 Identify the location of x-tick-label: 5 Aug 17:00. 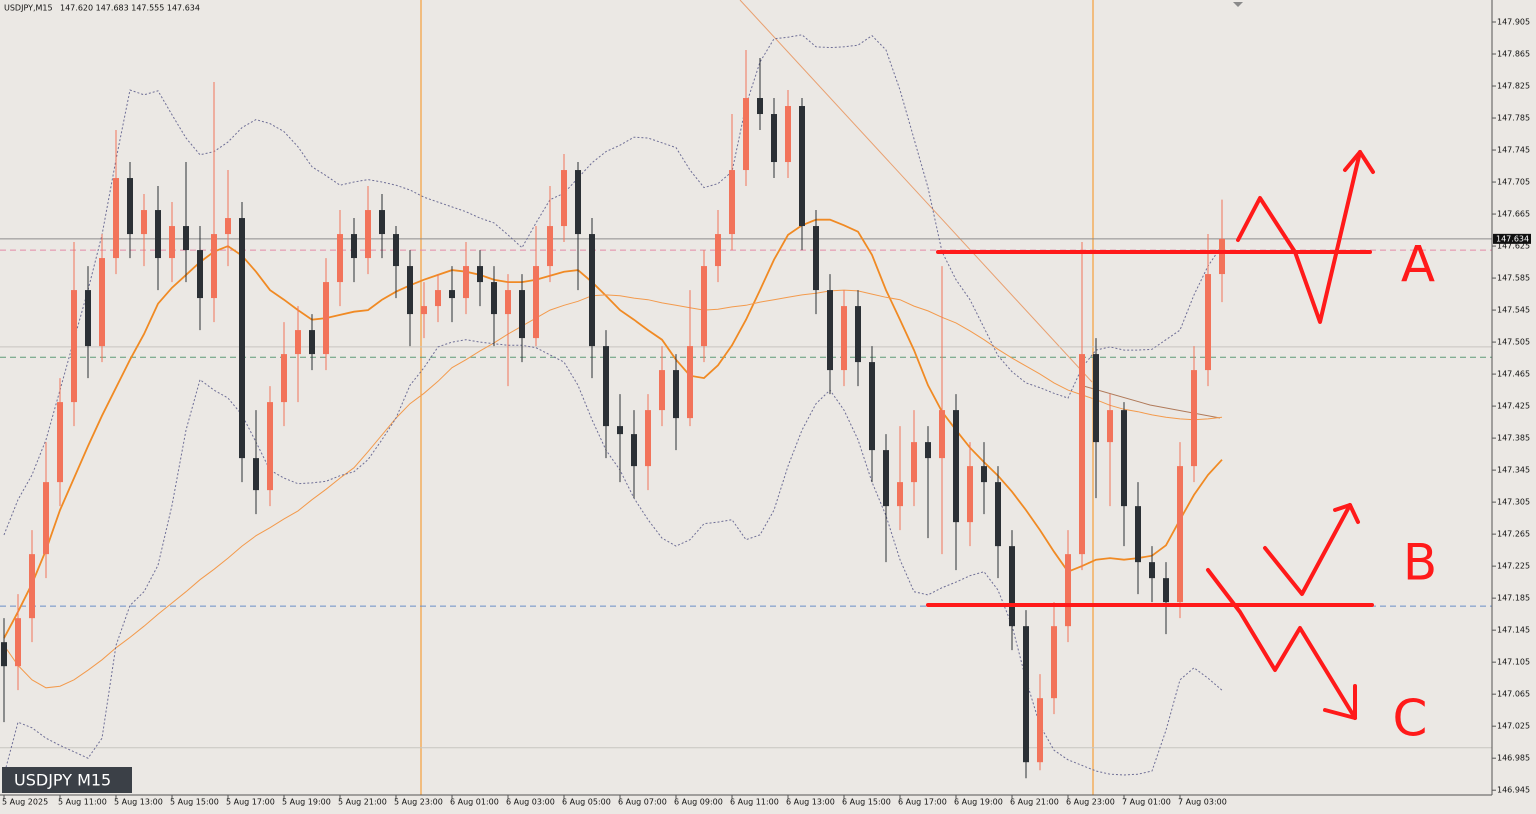
(250, 802).